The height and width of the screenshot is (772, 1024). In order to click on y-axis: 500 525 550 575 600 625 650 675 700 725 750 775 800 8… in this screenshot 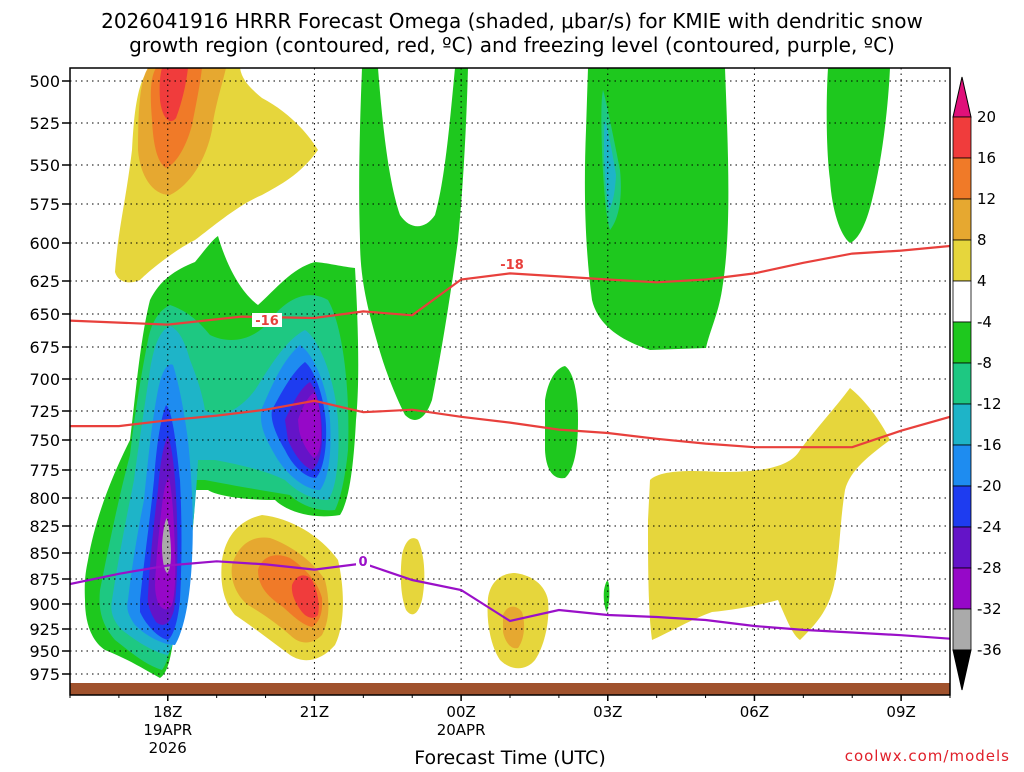, I will do `click(49, 378)`.